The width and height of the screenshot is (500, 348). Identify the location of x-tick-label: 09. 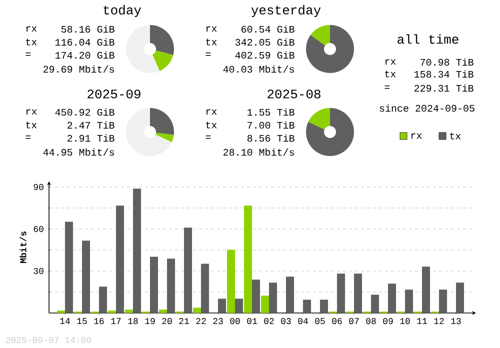
(388, 321).